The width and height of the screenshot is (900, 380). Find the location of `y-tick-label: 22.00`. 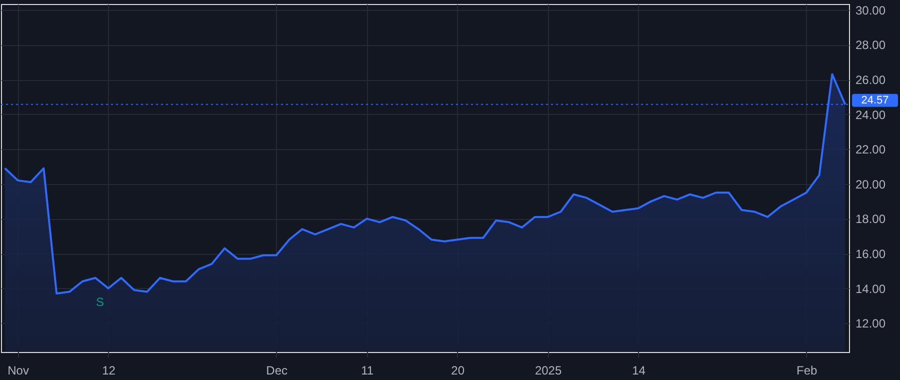

y-tick-label: 22.00 is located at coordinates (871, 149).